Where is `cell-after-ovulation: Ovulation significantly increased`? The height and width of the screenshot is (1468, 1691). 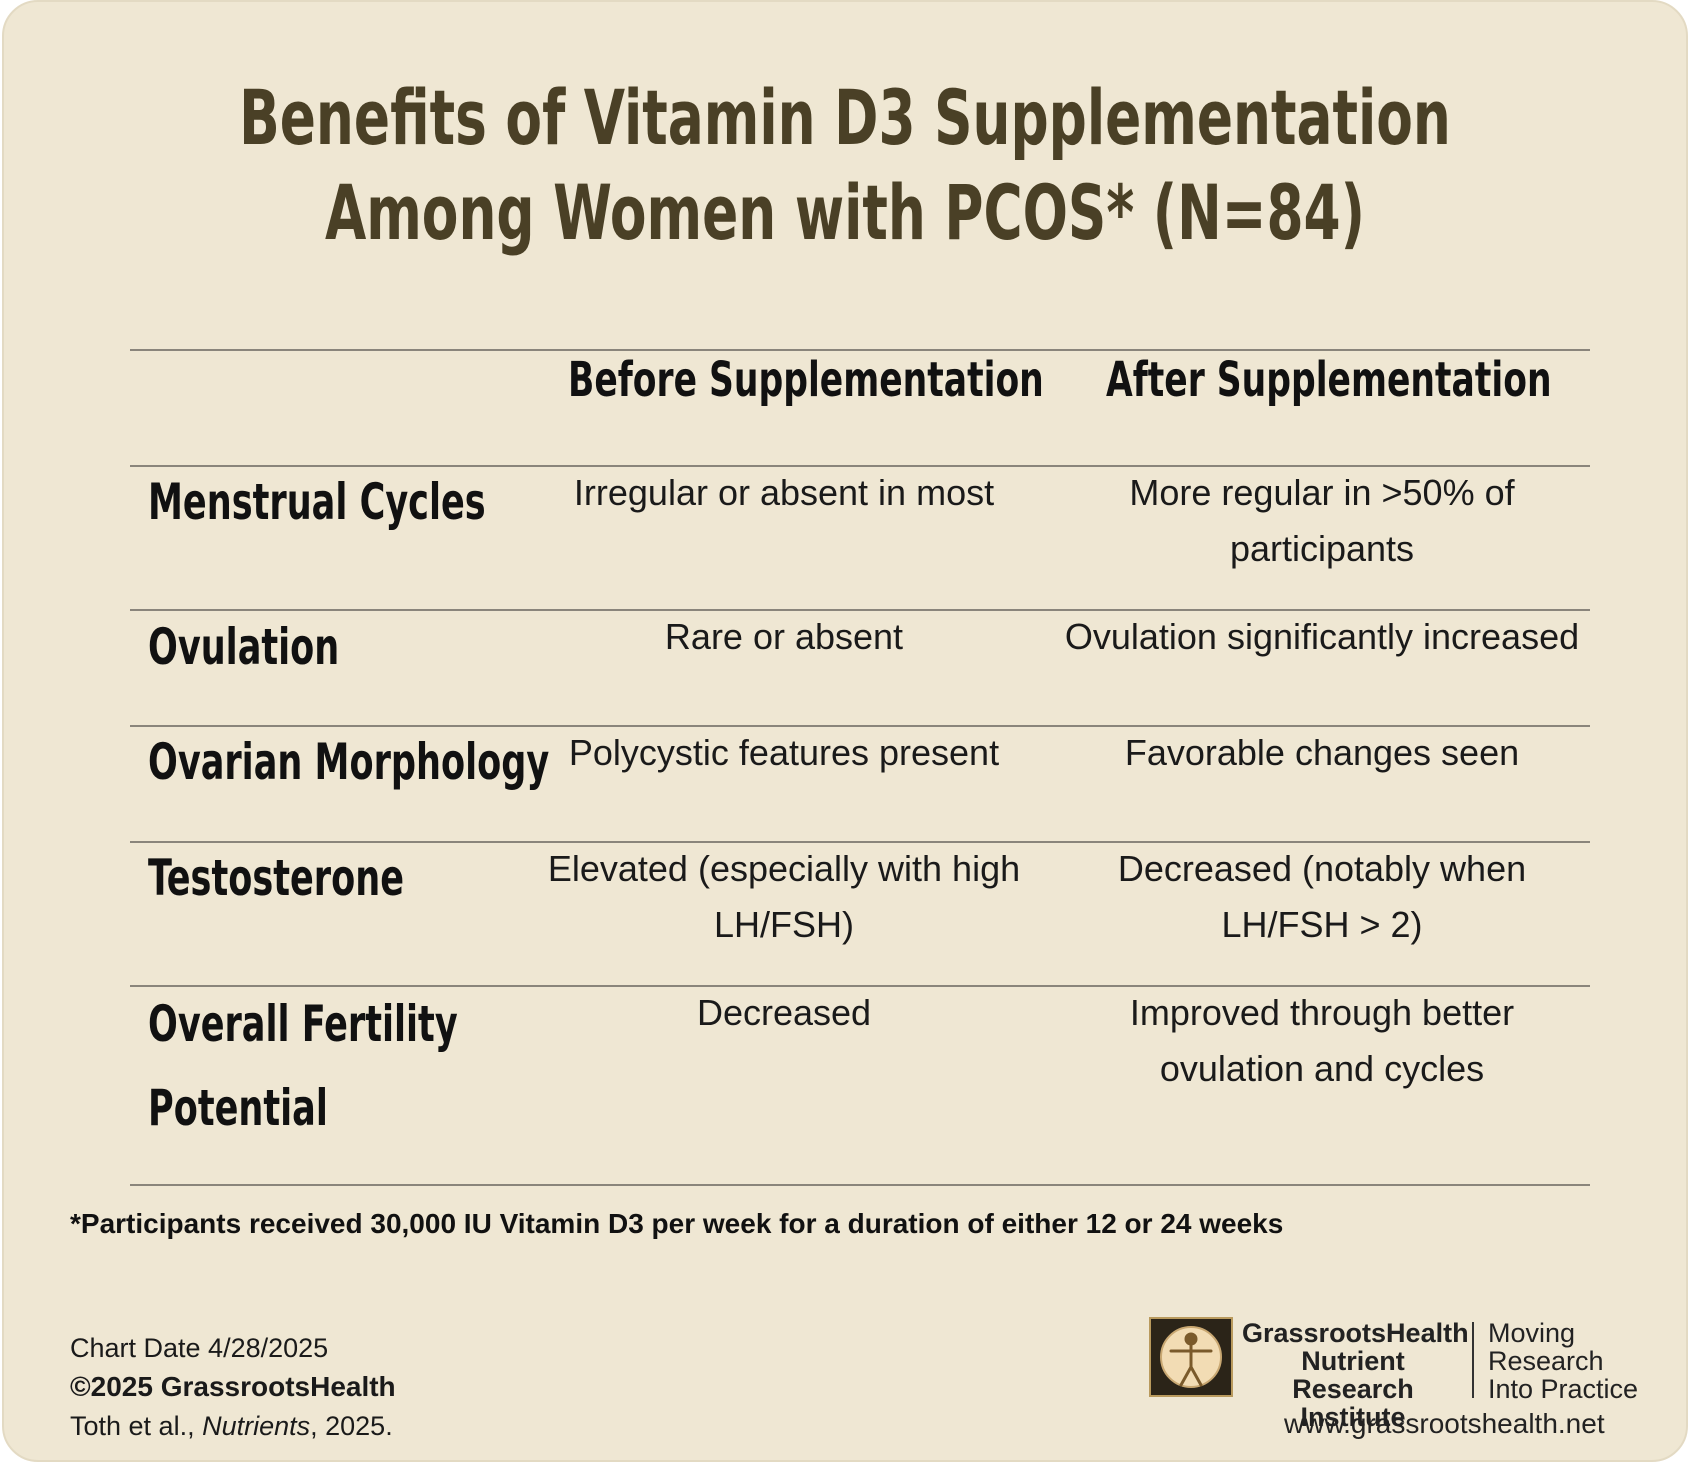 cell-after-ovulation: Ovulation significantly increased is located at coordinates (1322, 637).